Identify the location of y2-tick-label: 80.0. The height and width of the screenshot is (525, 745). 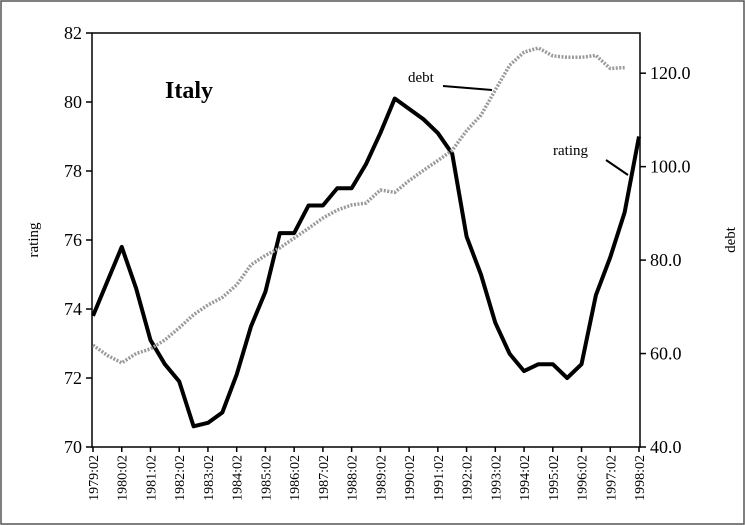
(666, 260).